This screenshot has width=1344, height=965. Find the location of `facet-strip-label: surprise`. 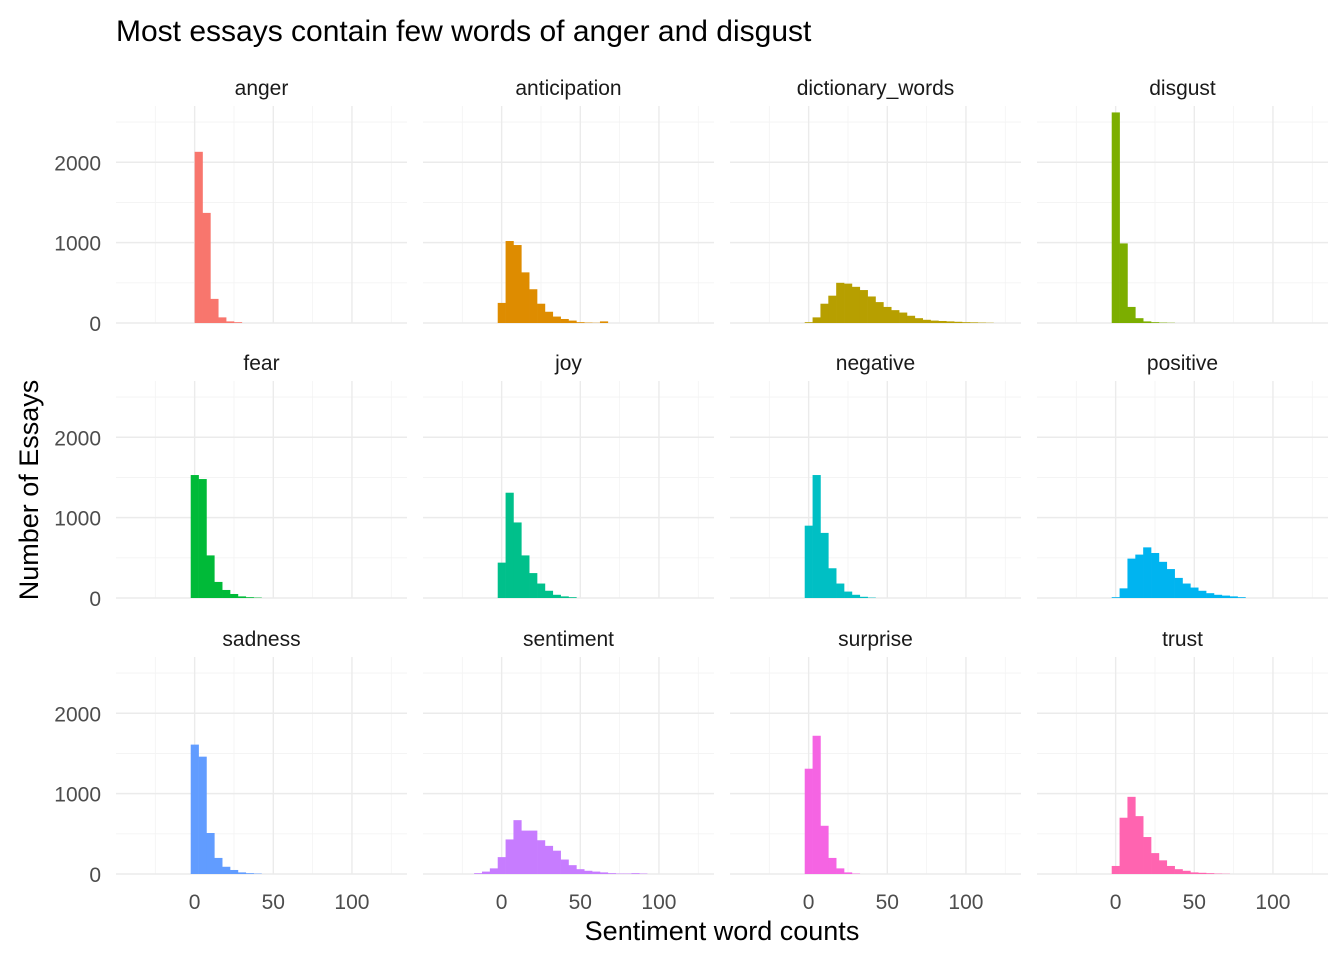

facet-strip-label: surprise is located at coordinates (875, 639).